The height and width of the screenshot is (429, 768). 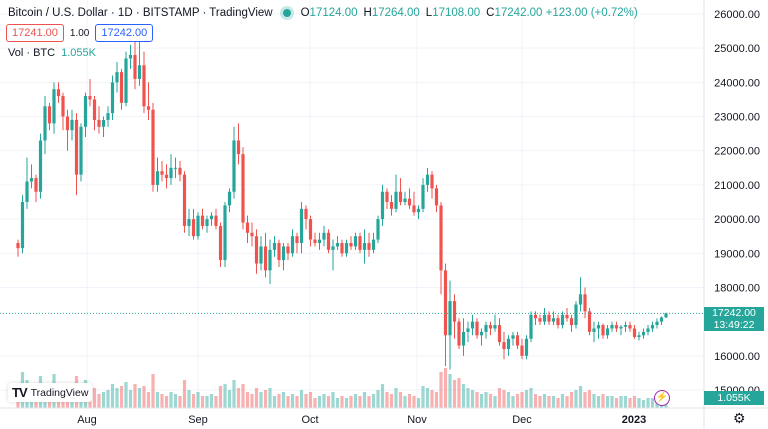 What do you see at coordinates (737, 83) in the screenshot?
I see `y-tick-label: 24000.00` at bounding box center [737, 83].